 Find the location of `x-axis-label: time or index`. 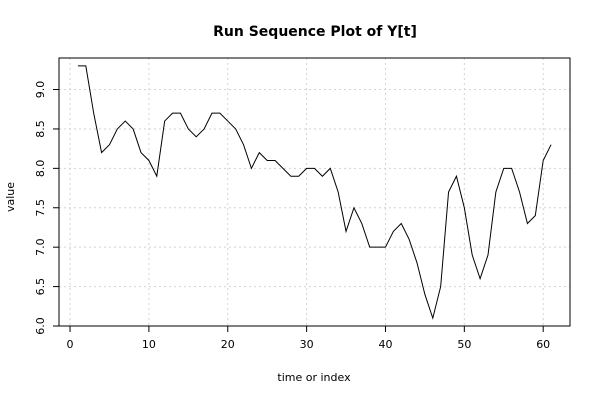

x-axis-label: time or index is located at coordinates (314, 377).